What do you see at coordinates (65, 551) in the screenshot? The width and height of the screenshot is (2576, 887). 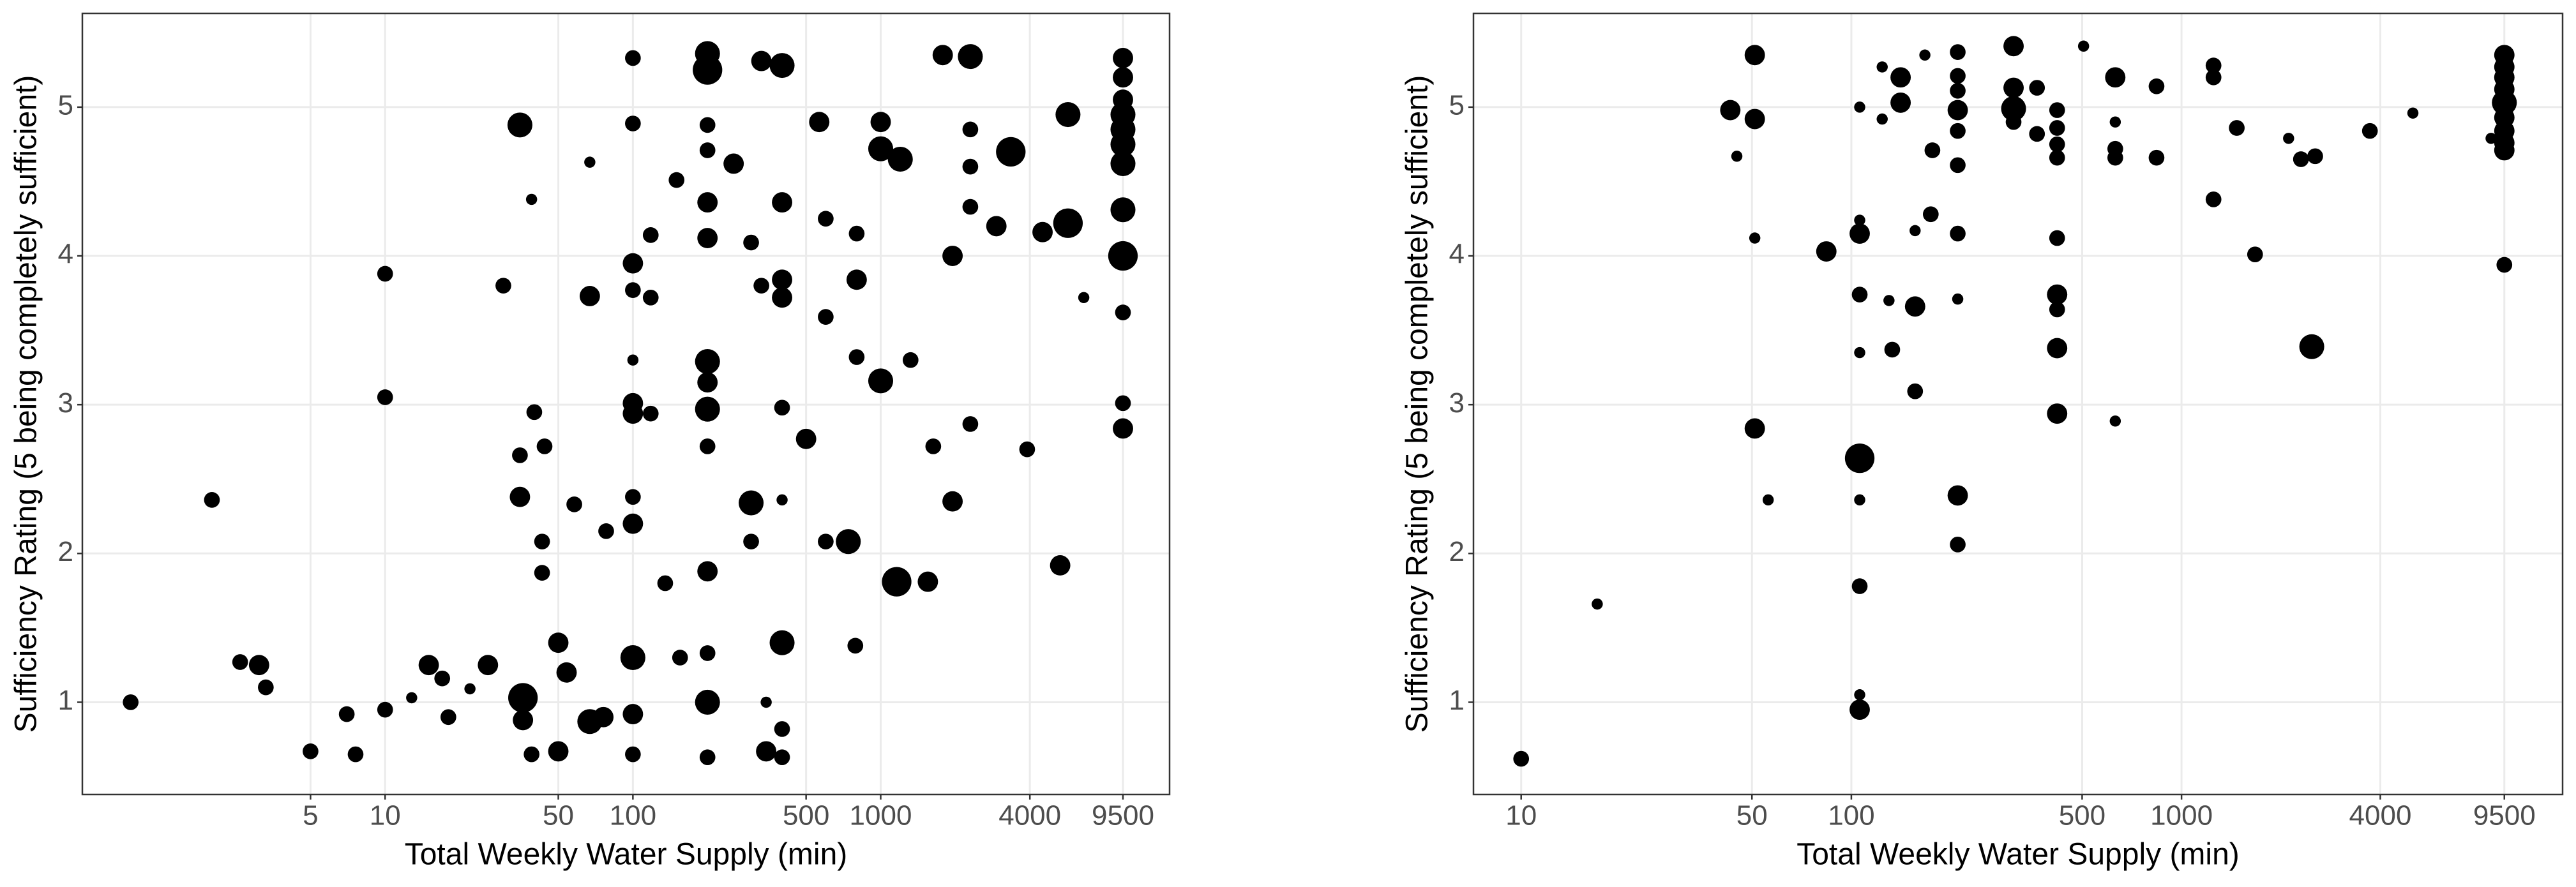 I see `y-tick-label: 2` at bounding box center [65, 551].